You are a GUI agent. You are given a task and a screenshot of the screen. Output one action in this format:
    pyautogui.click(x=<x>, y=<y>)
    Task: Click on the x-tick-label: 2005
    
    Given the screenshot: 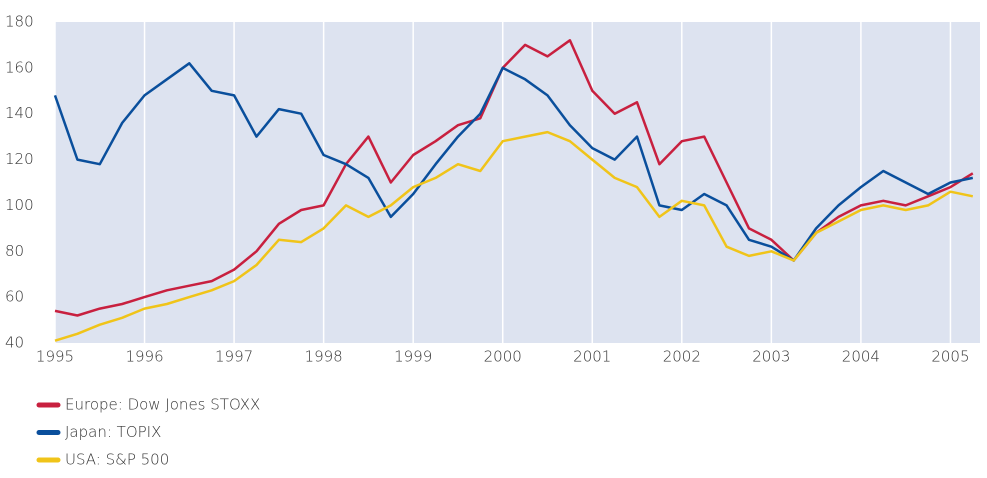 What is the action you would take?
    pyautogui.click(x=950, y=357)
    